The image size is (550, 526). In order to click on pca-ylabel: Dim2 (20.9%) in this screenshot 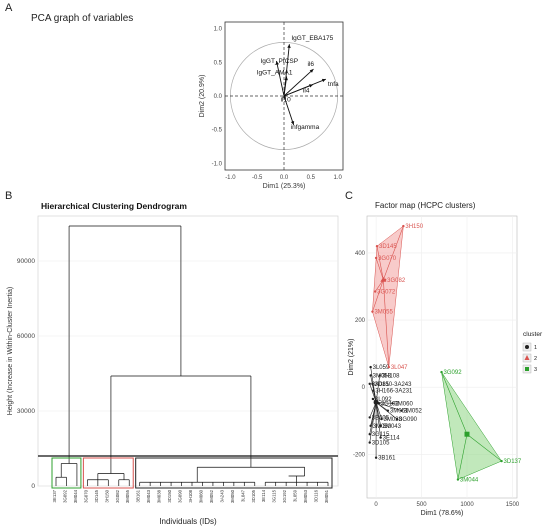, I will do `click(202, 96)`.